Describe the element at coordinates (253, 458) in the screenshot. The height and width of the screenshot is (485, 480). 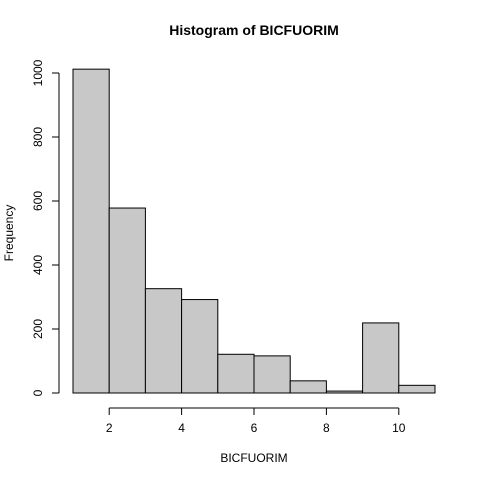
I see `x-axis-label: BICFUORIM` at that location.